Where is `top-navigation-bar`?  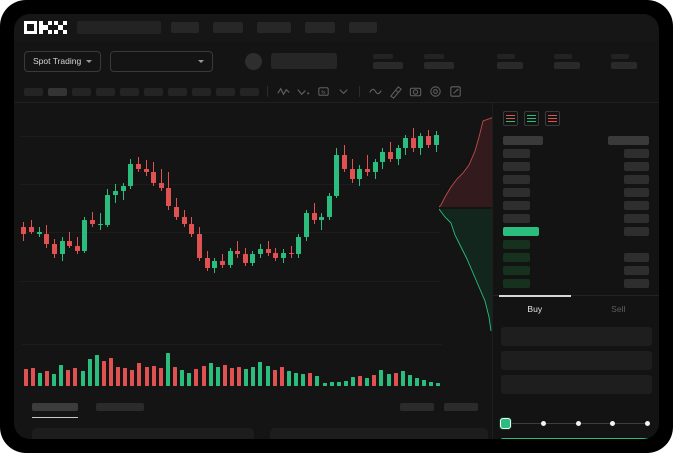
top-navigation-bar is located at coordinates (336, 27).